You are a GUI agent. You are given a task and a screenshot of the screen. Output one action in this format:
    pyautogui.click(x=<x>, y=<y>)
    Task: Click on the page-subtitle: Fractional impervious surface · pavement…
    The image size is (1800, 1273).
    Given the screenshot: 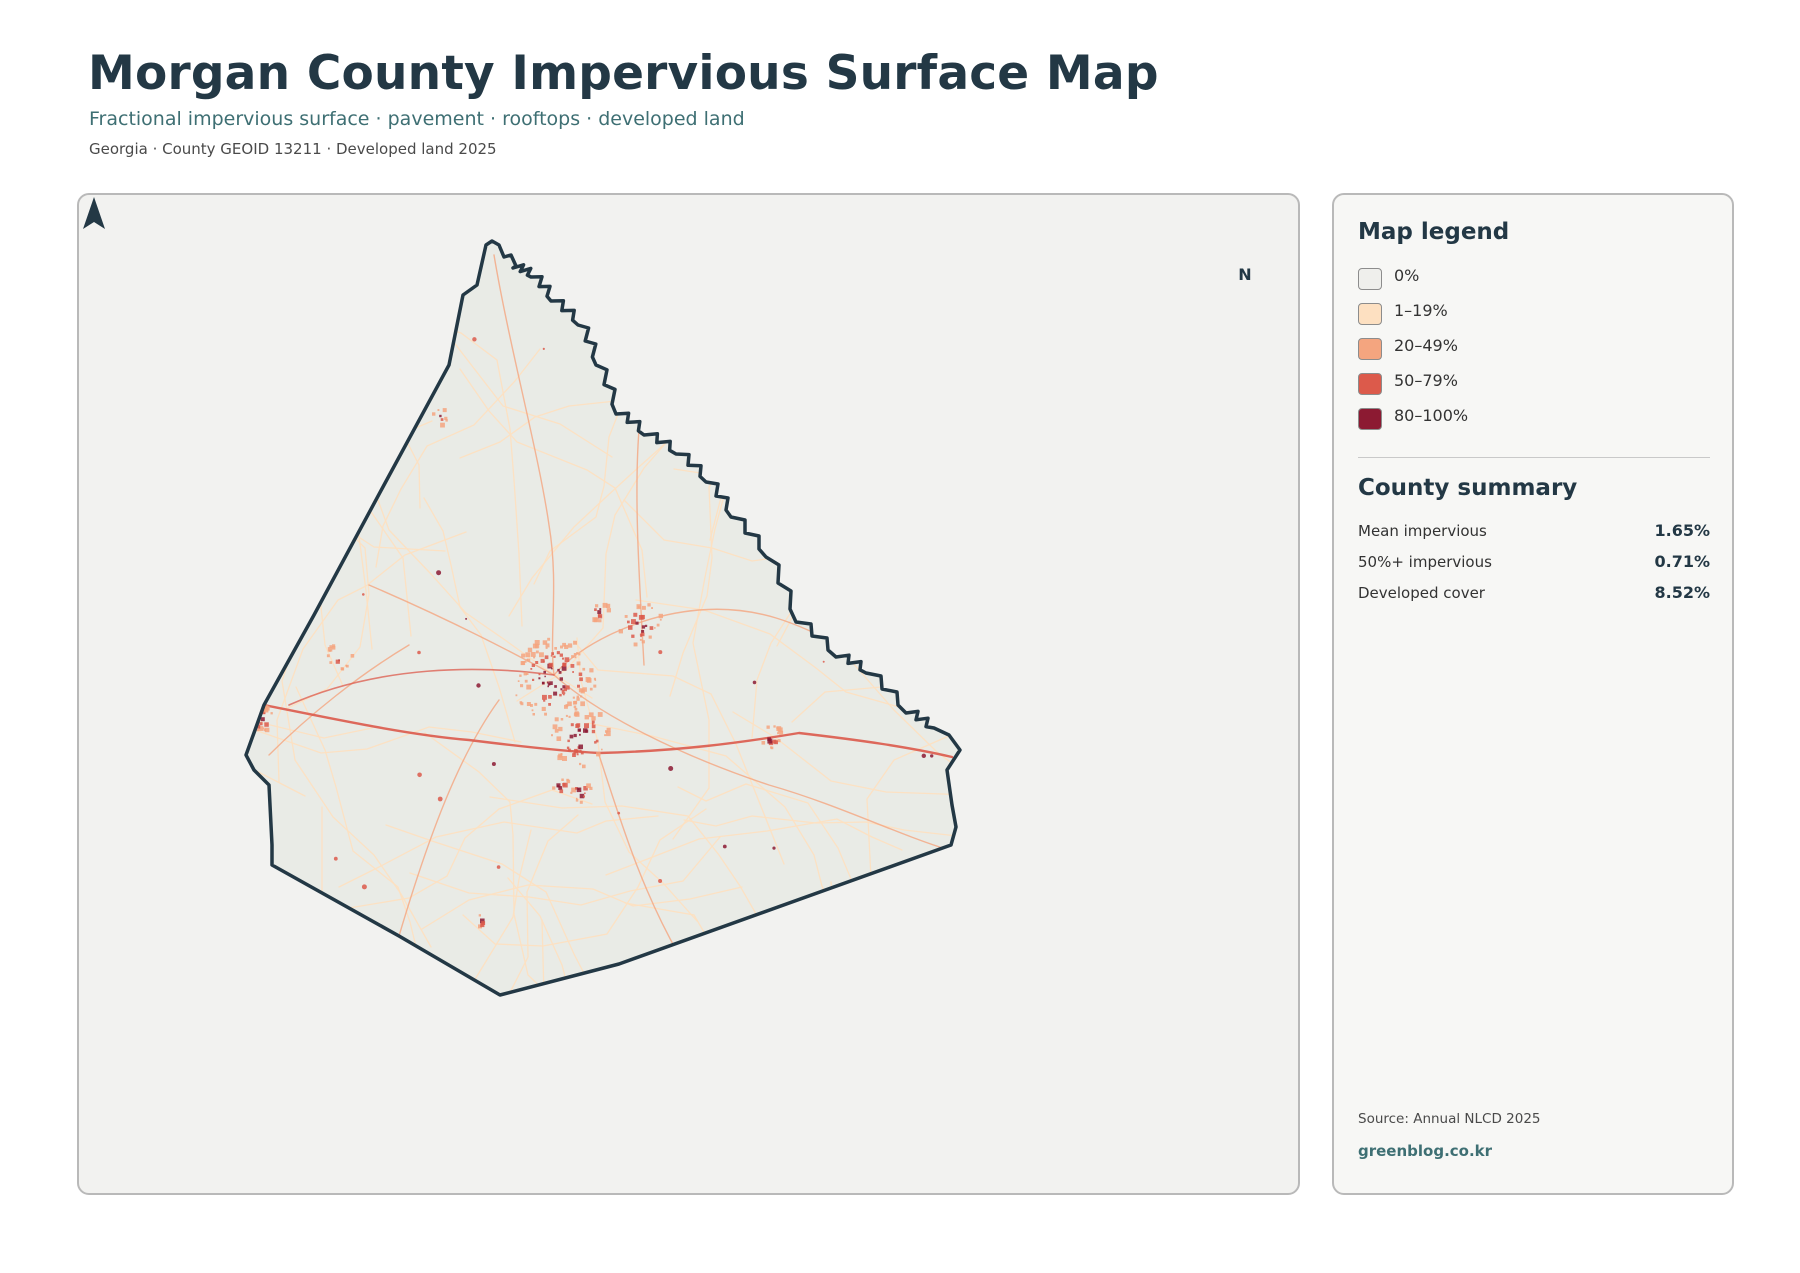 What is the action you would take?
    pyautogui.click(x=417, y=119)
    